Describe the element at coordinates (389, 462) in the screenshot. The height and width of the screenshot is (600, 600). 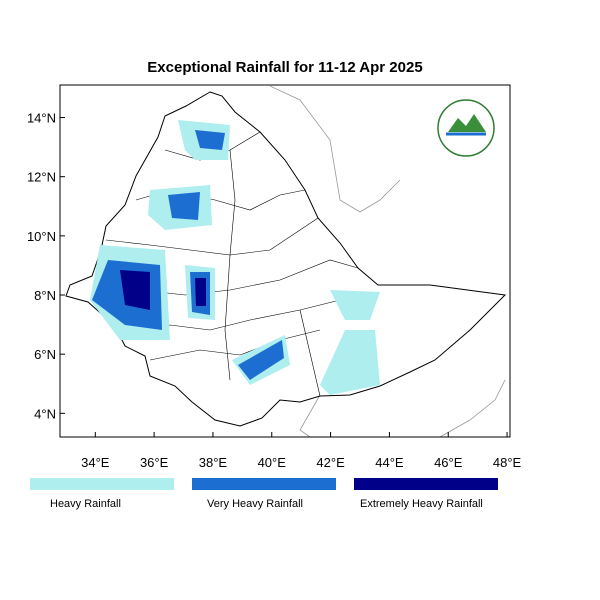
I see `x-tick-label: 44°E` at that location.